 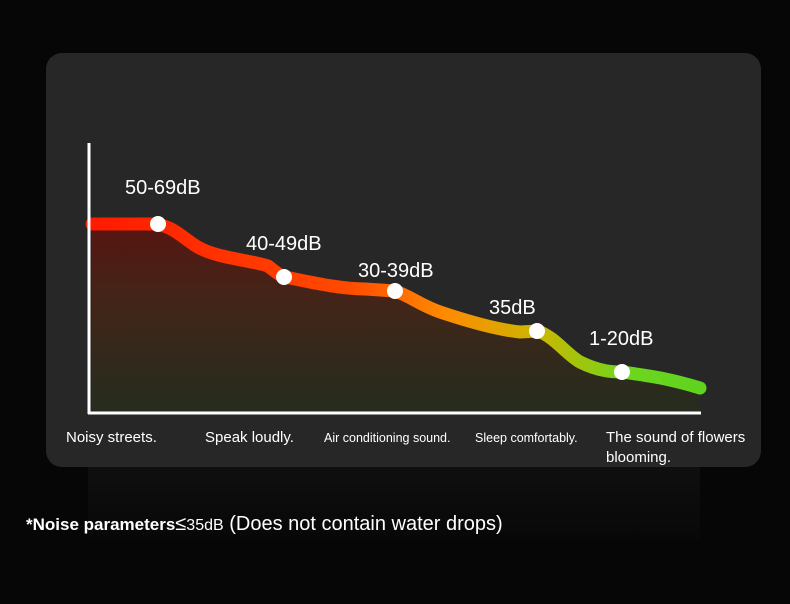 I want to click on data-point-label: 40-49dB, so click(x=284, y=244).